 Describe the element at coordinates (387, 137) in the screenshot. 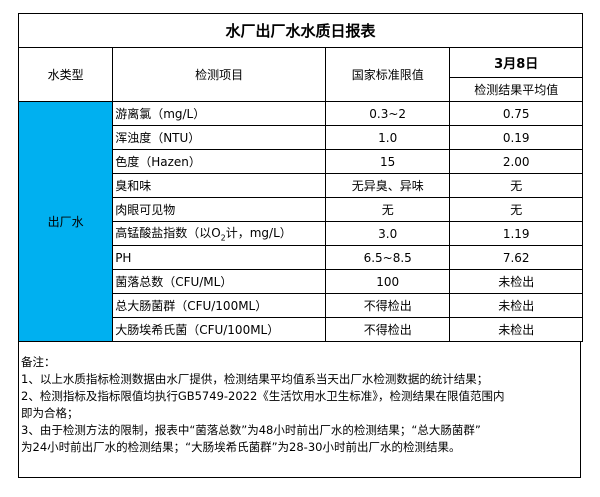

I see `standard-cell: 1.0` at that location.